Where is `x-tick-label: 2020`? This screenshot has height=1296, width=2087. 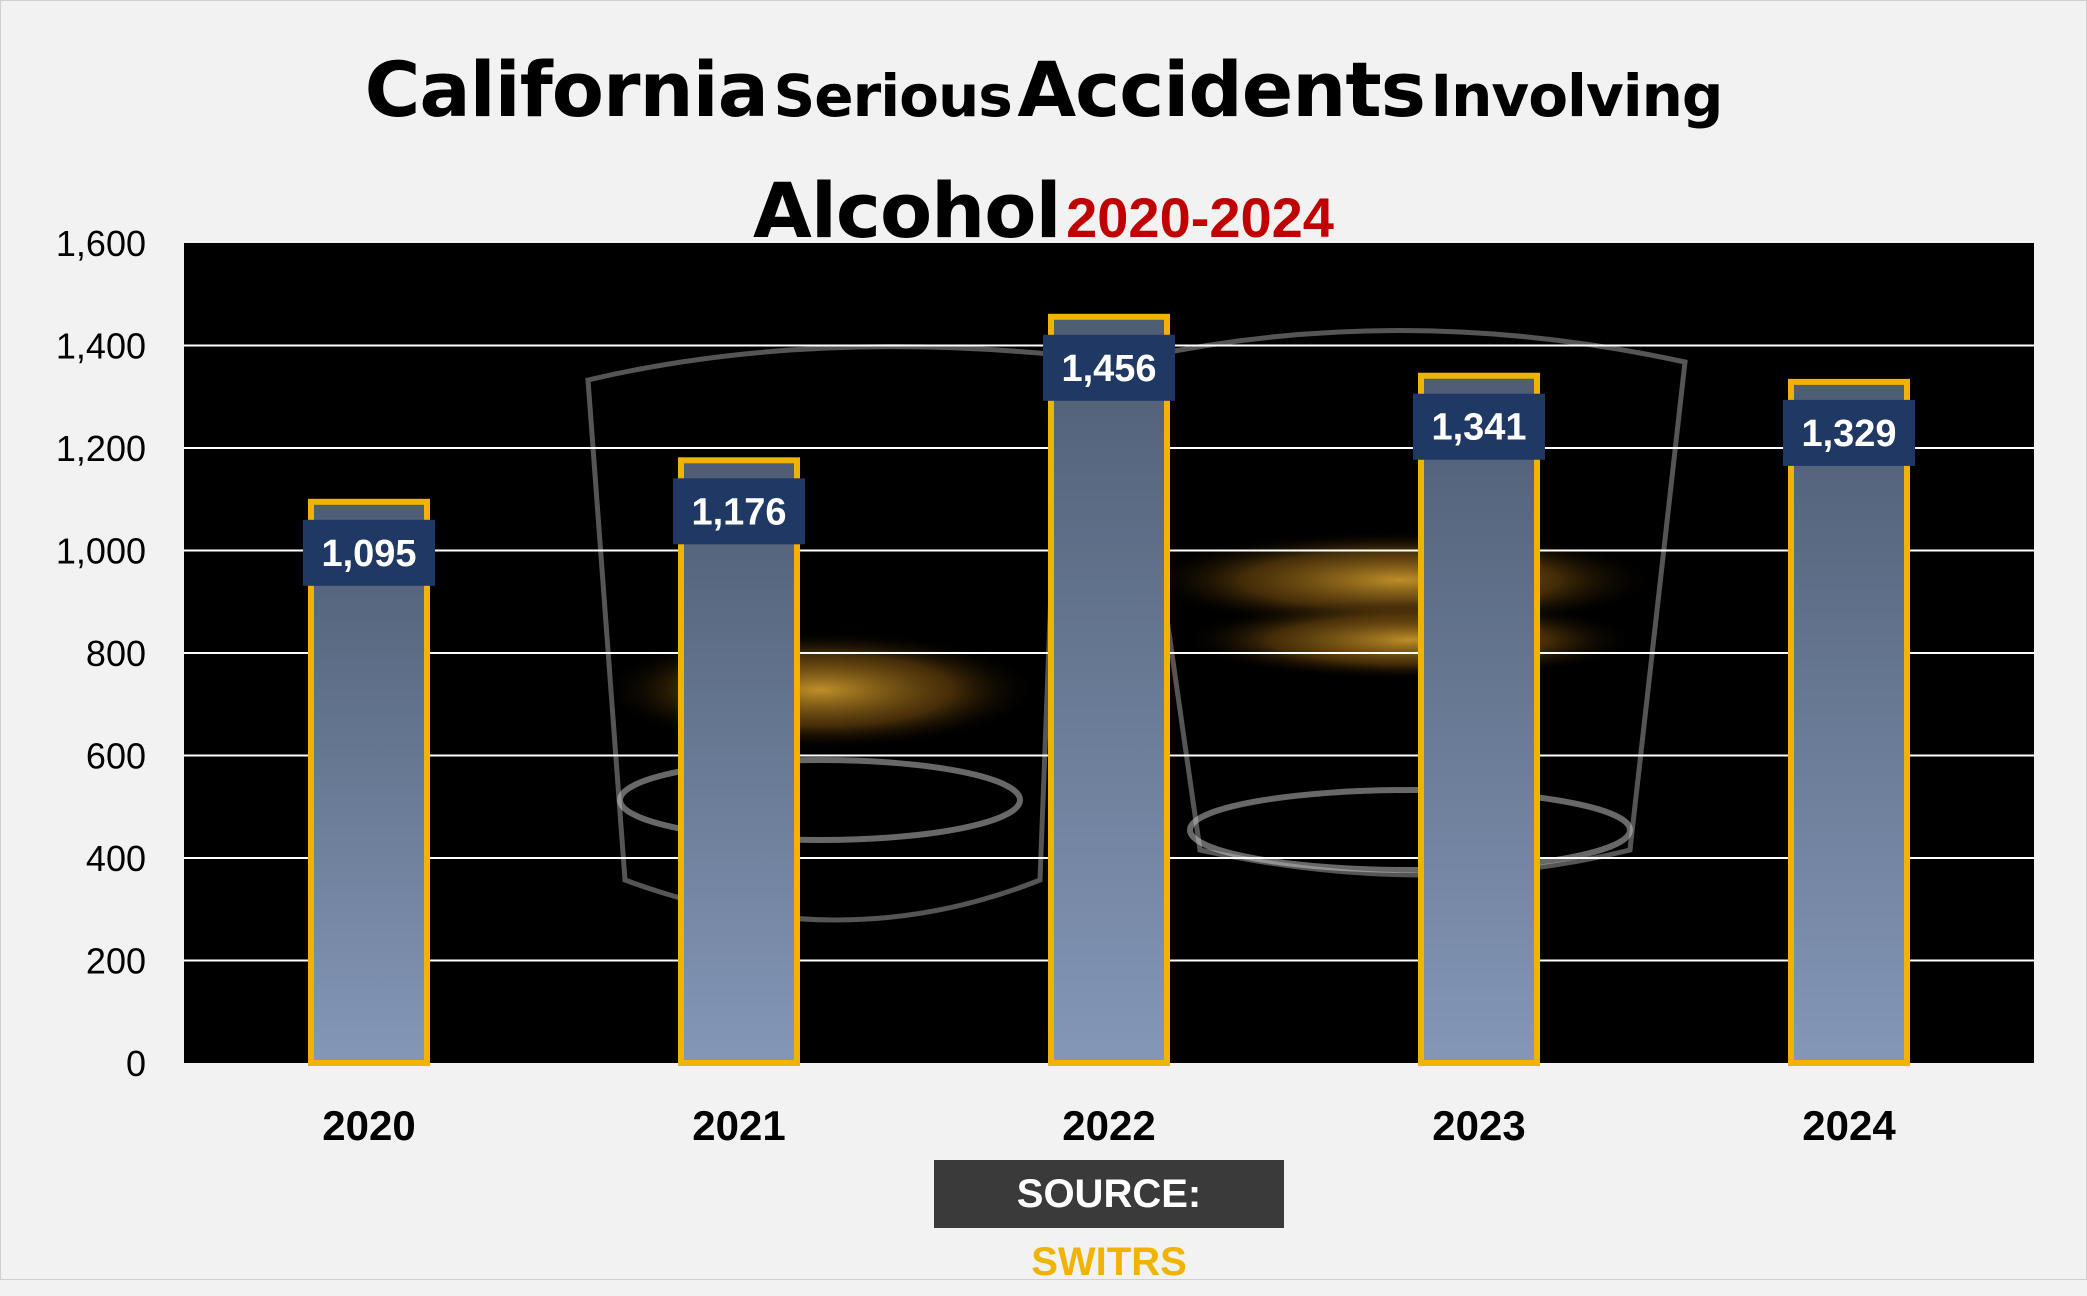
x-tick-label: 2020 is located at coordinates (368, 1125).